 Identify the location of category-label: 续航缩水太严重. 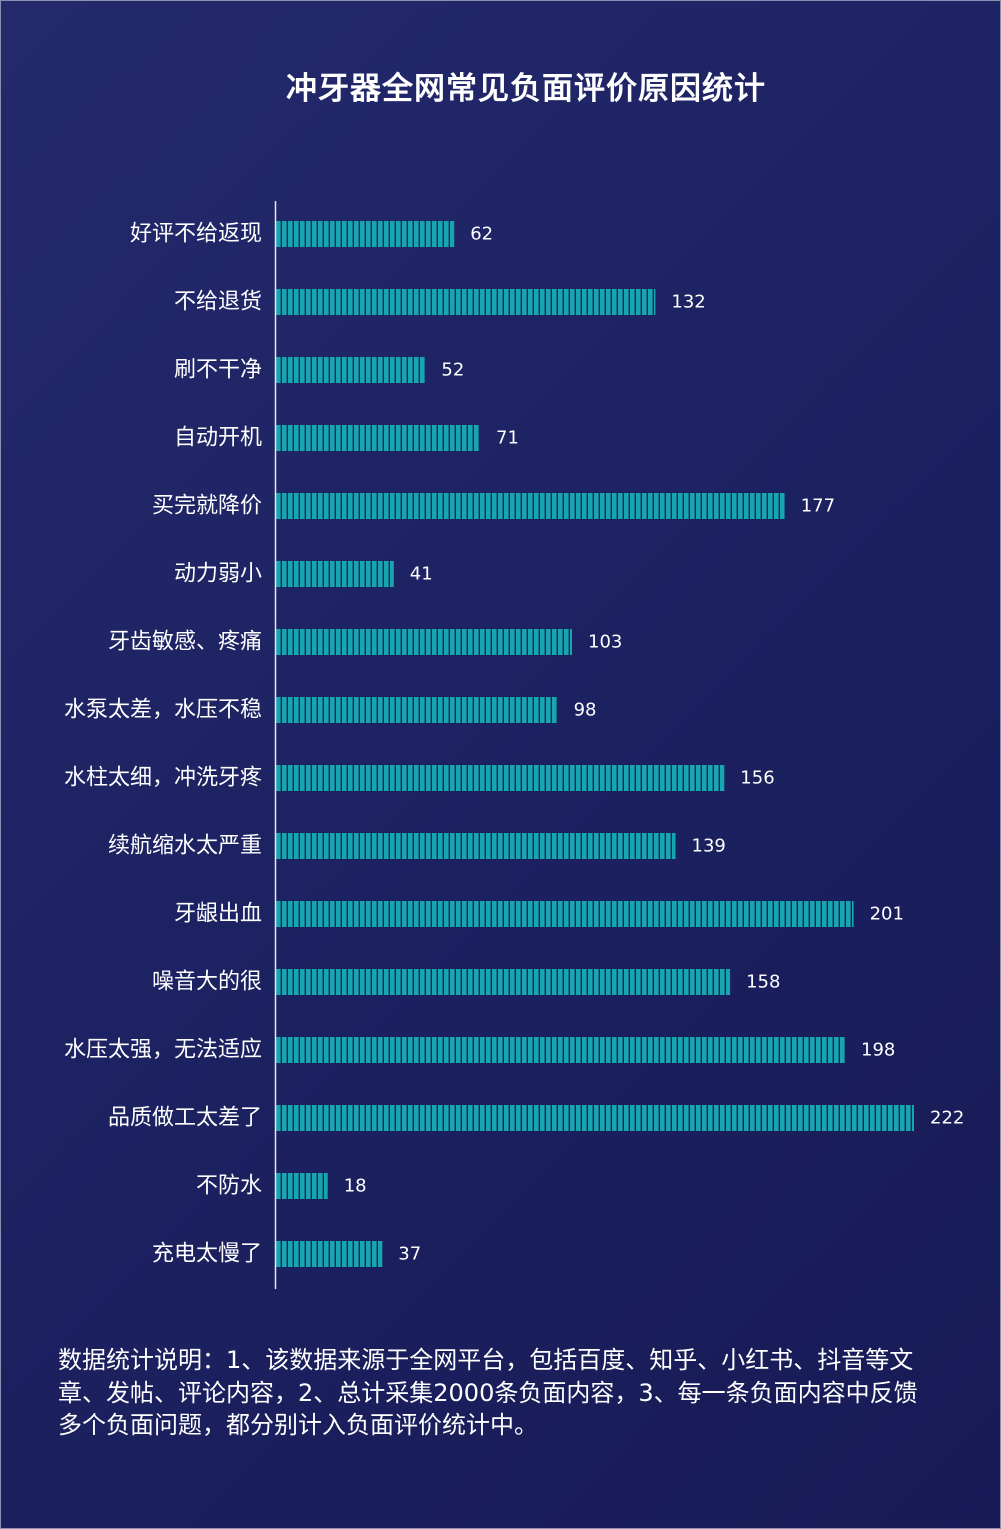
(185, 846).